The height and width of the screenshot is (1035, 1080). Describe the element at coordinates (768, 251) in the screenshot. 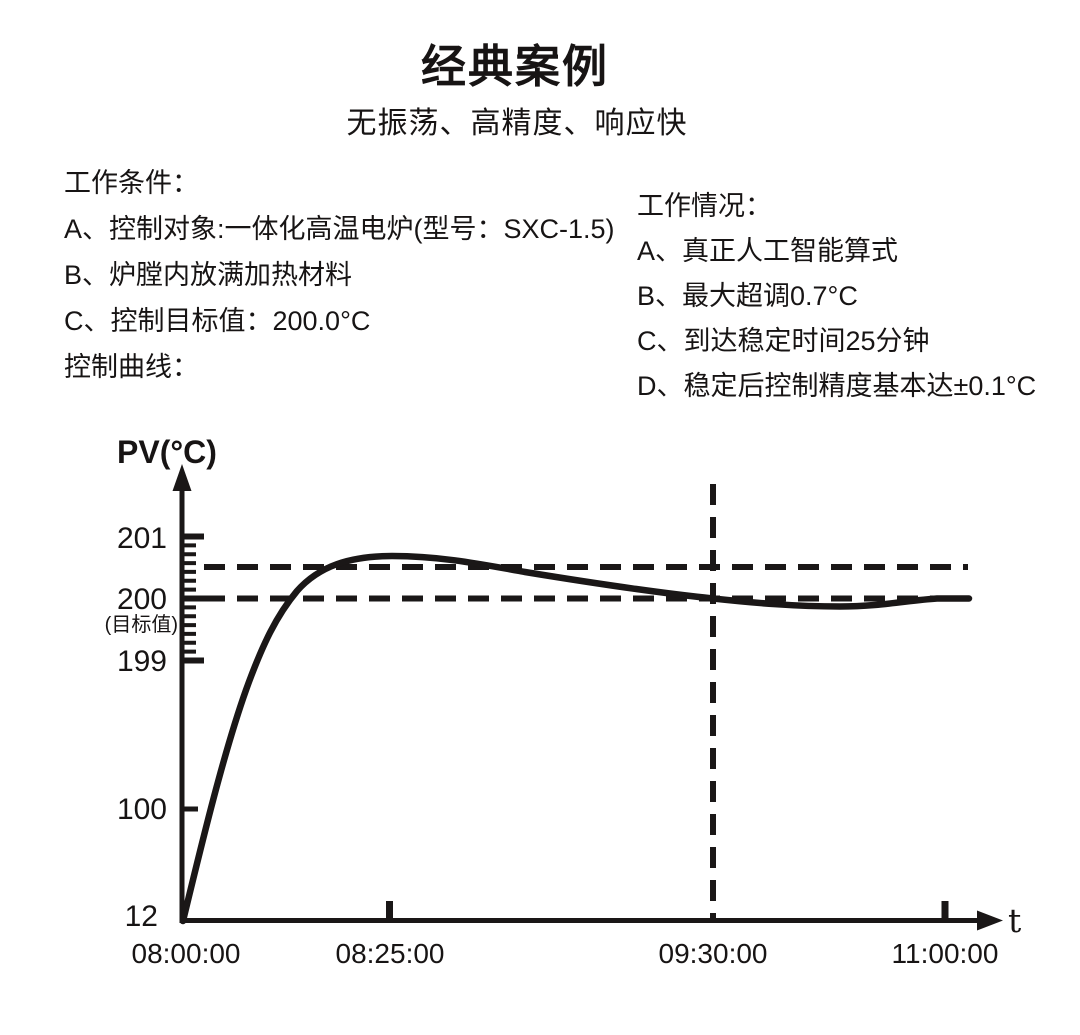

I see `work-performance-item-a: A、真正人工智能算式` at that location.